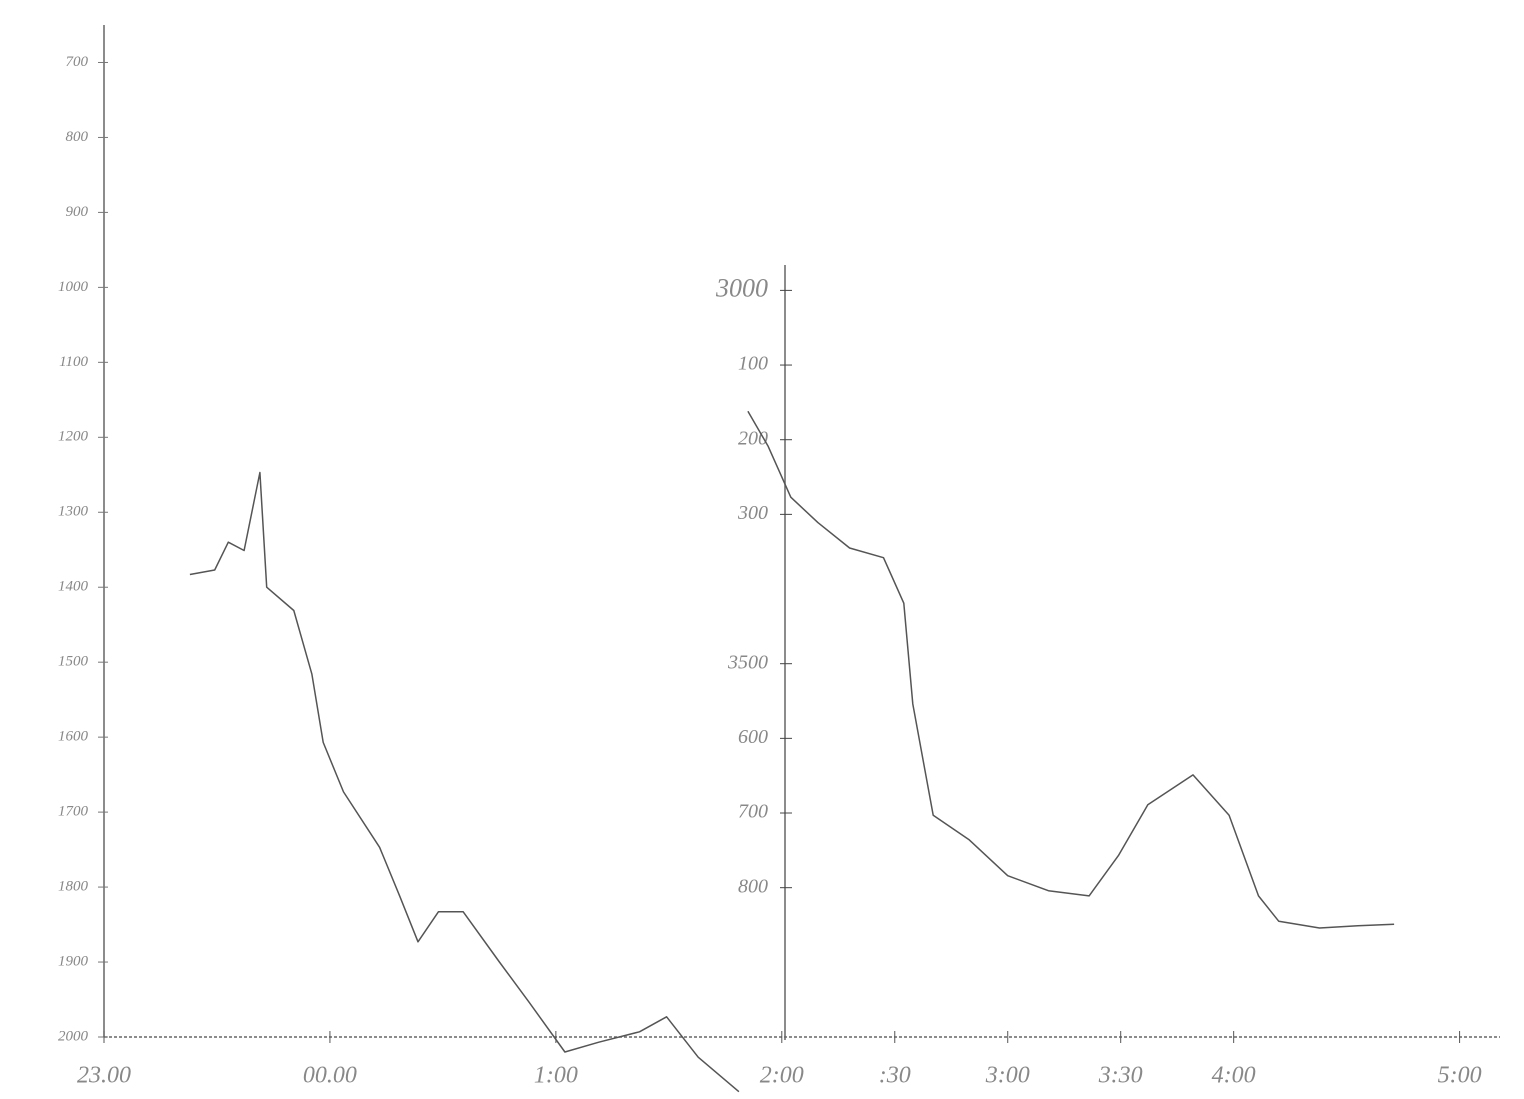 The width and height of the screenshot is (1524, 1099). What do you see at coordinates (895, 1076) in the screenshot?
I see `x-tick-label: :30` at bounding box center [895, 1076].